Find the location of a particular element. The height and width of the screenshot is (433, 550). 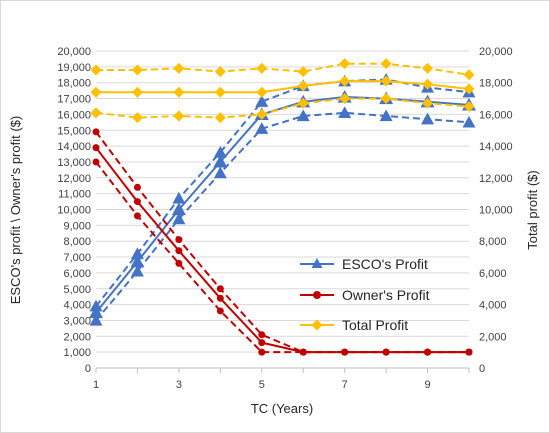

x-tick-label: 7 is located at coordinates (345, 385).